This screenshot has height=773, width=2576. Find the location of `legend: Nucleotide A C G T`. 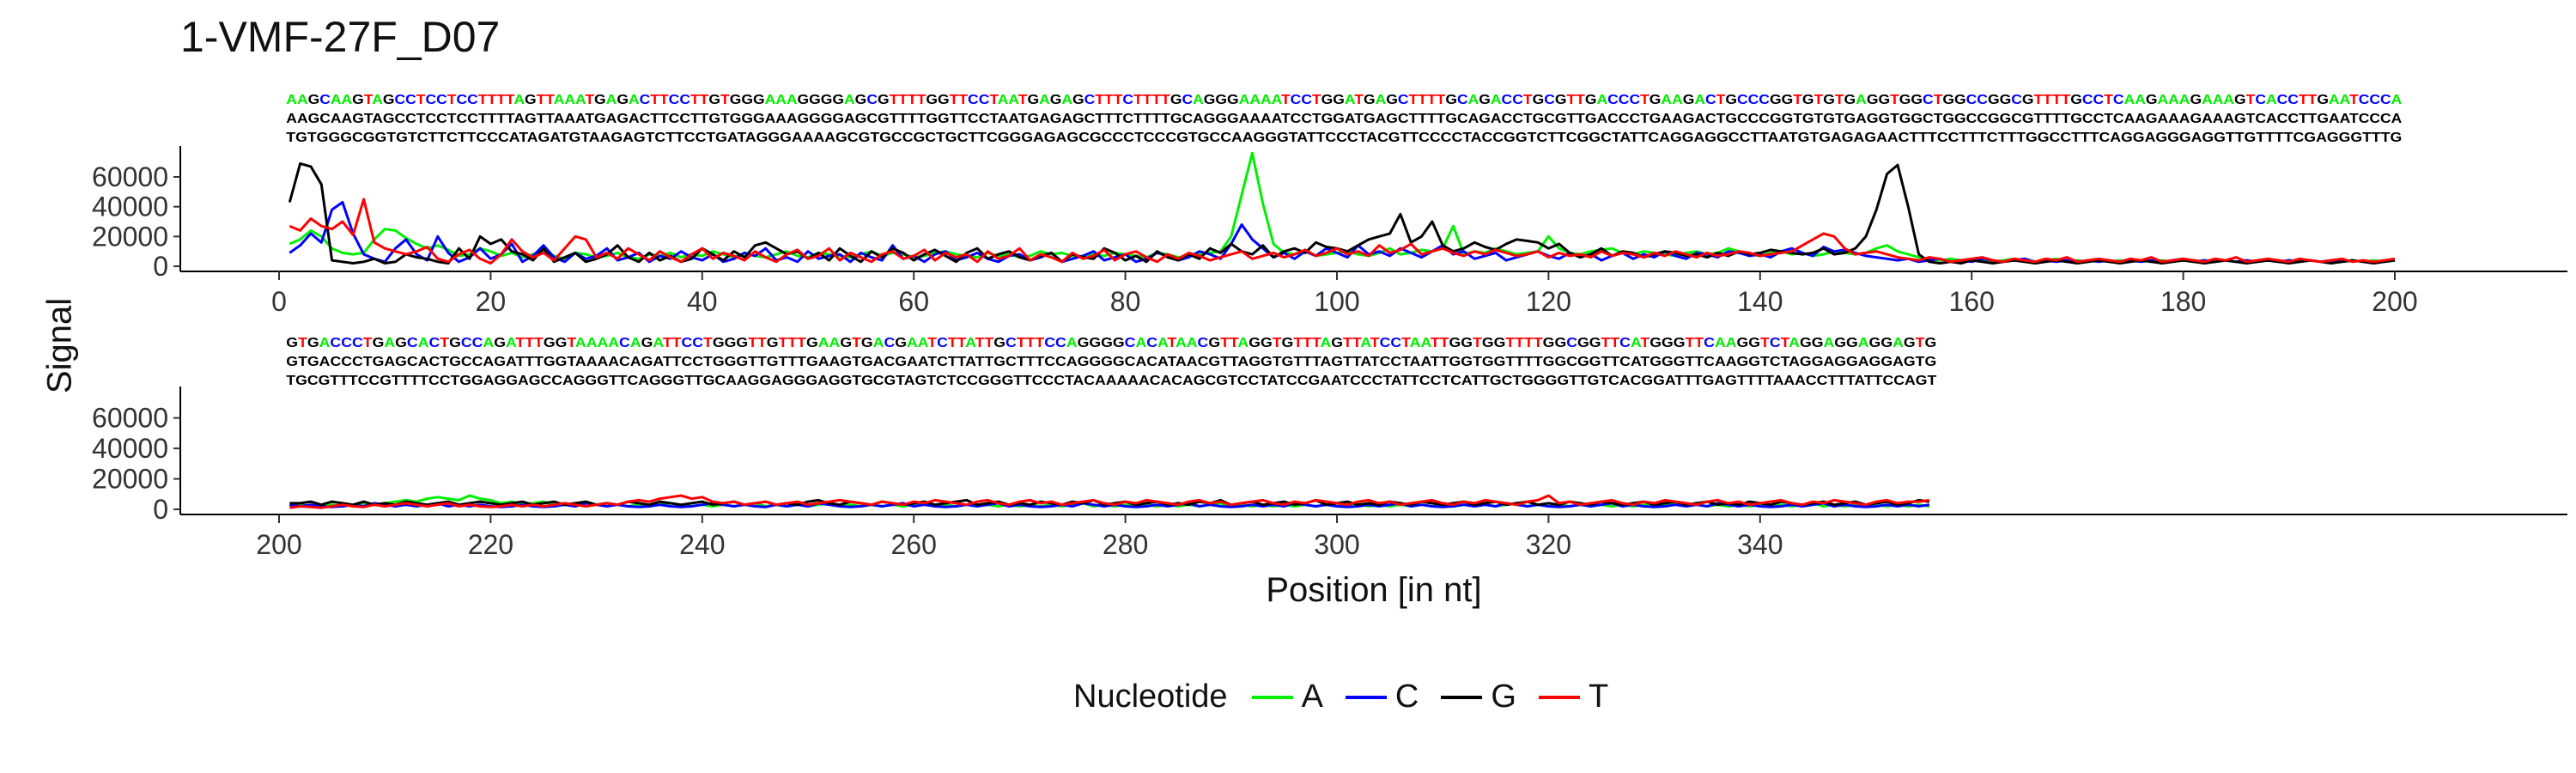

legend: Nucleotide A C G T is located at coordinates (1346, 697).